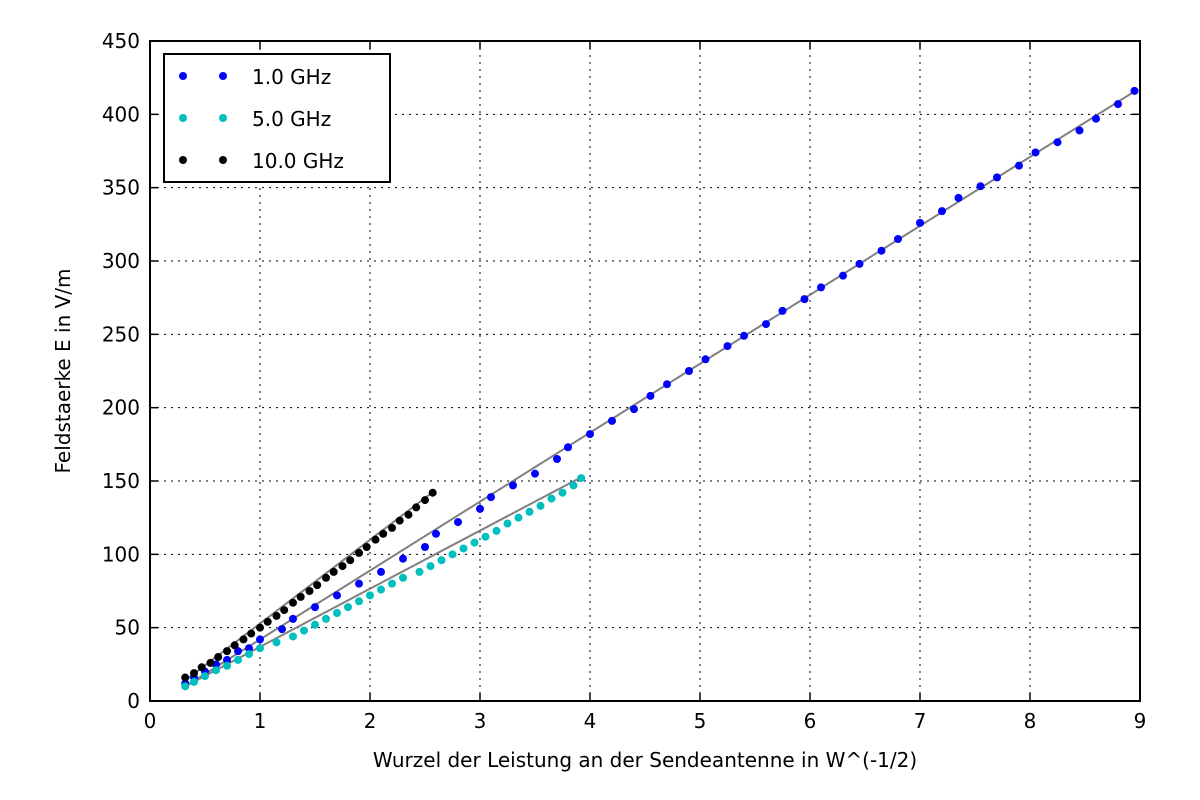 The width and height of the screenshot is (1200, 800). Describe the element at coordinates (810, 721) in the screenshot. I see `x-tick-label: 6` at that location.